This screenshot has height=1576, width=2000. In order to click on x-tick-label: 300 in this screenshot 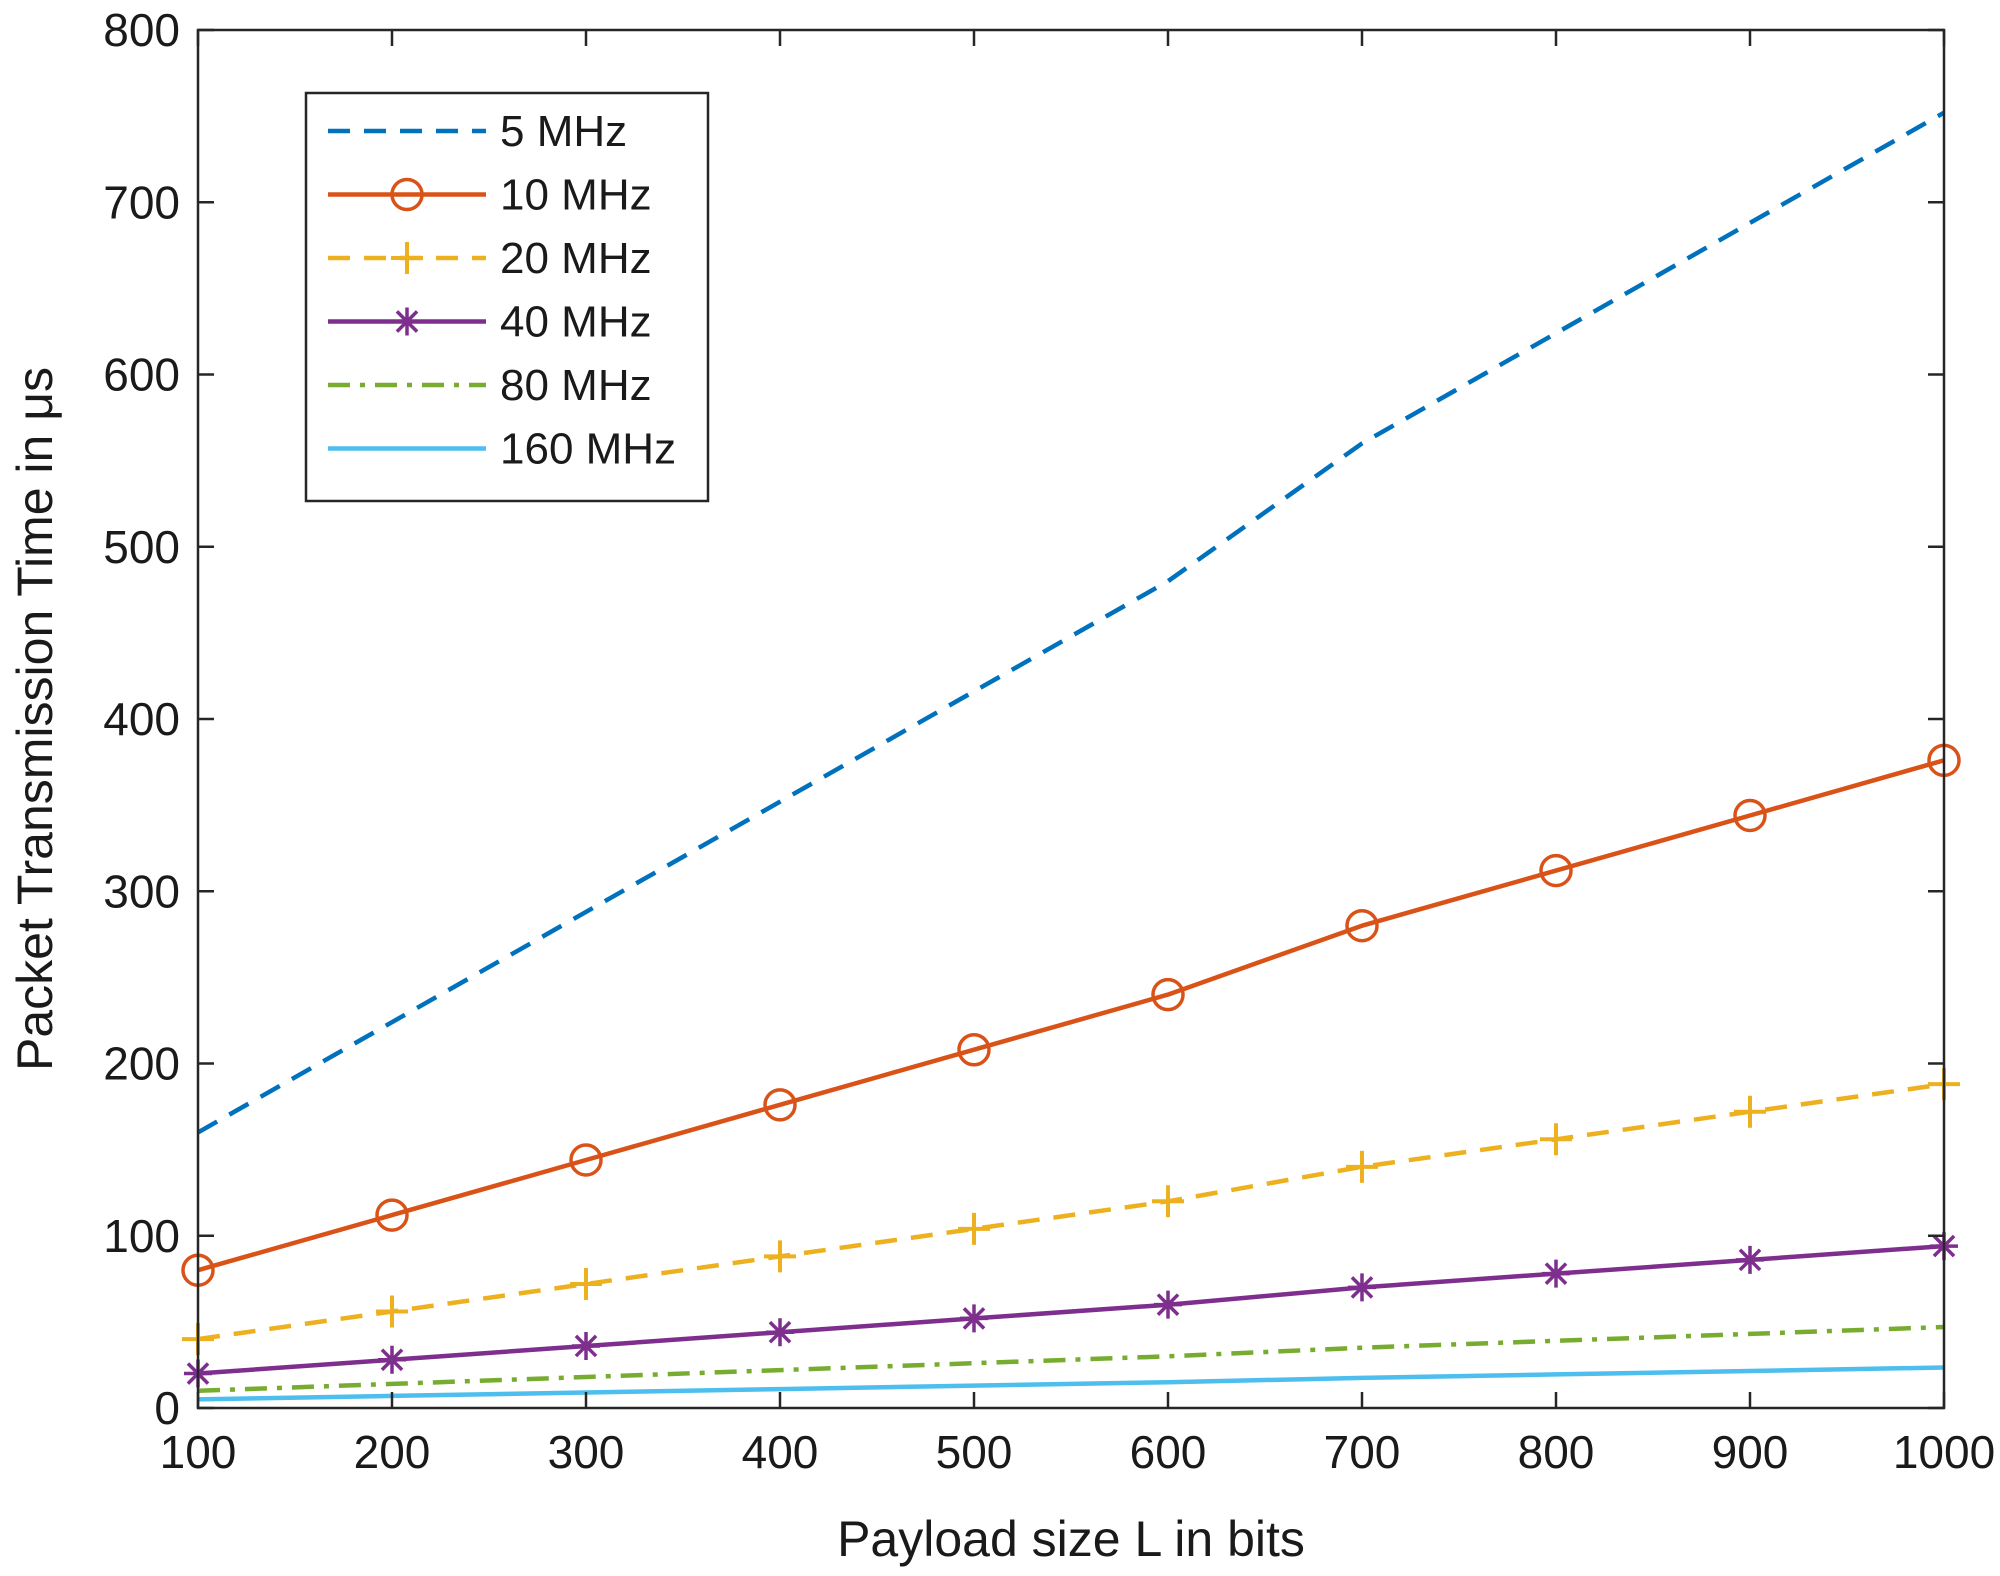, I will do `click(586, 1452)`.